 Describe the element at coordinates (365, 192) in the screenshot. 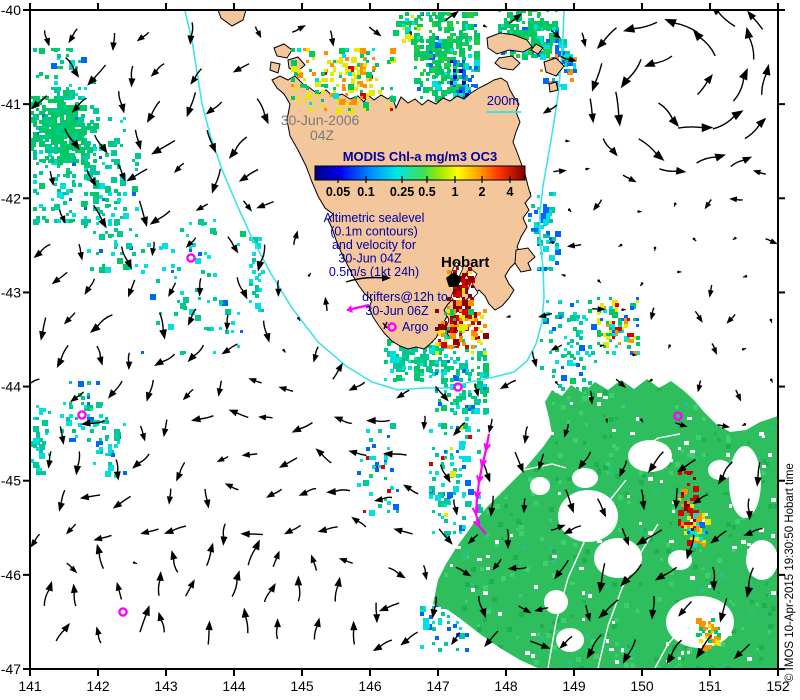

I see `colorbar-tick-label: 0.1` at that location.